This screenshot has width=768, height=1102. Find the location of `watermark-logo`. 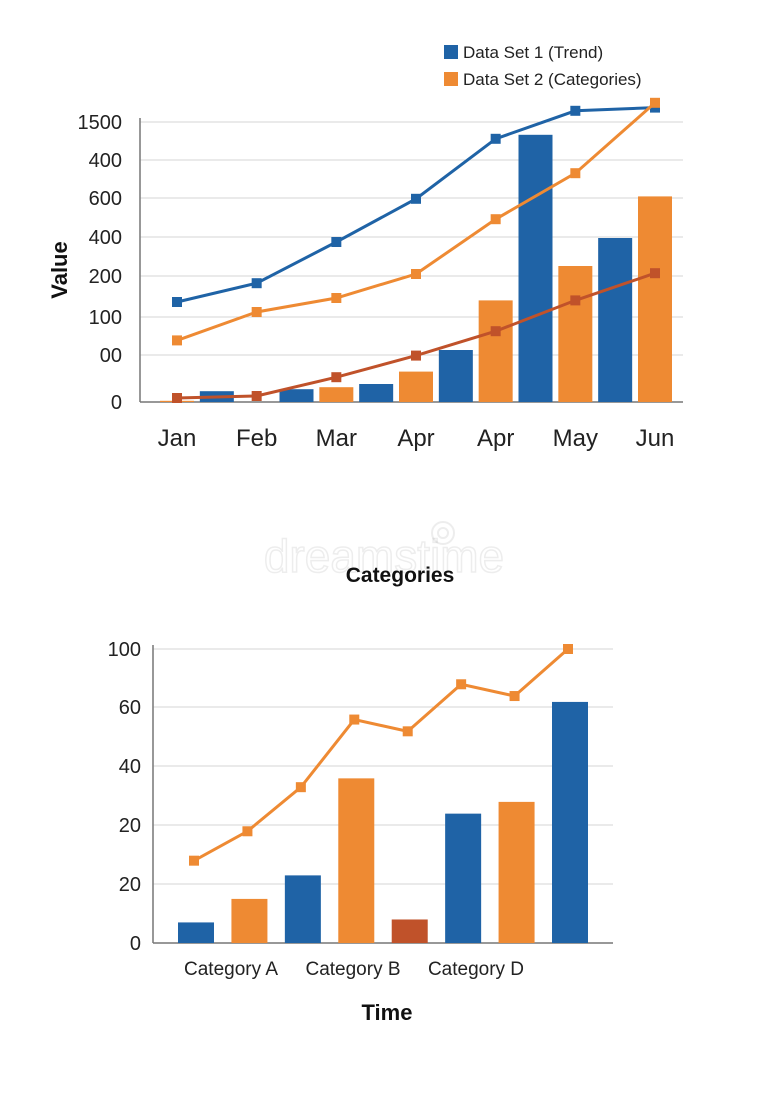

watermark-logo is located at coordinates (443, 533).